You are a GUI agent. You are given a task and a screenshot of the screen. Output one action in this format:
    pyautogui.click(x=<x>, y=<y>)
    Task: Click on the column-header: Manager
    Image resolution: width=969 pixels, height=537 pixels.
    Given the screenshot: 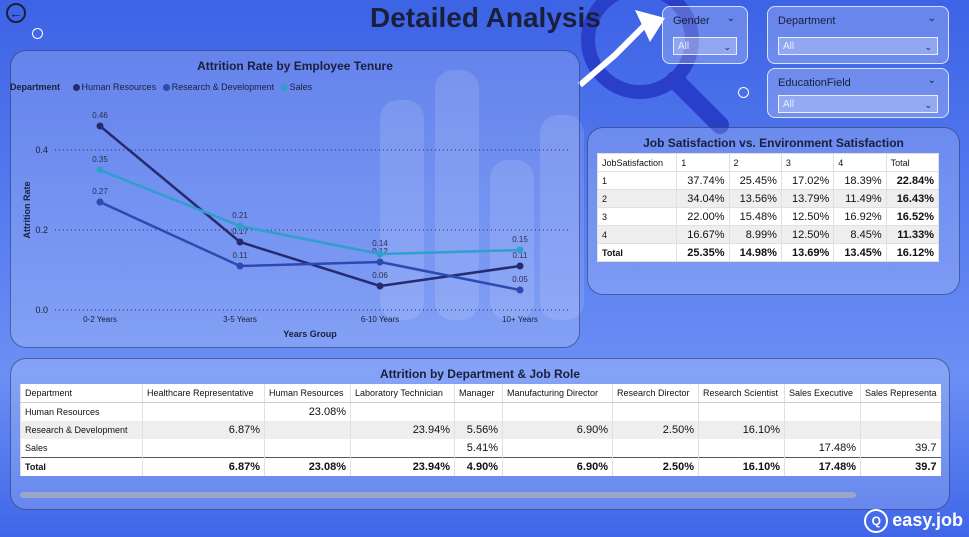 What is the action you would take?
    pyautogui.click(x=478, y=393)
    